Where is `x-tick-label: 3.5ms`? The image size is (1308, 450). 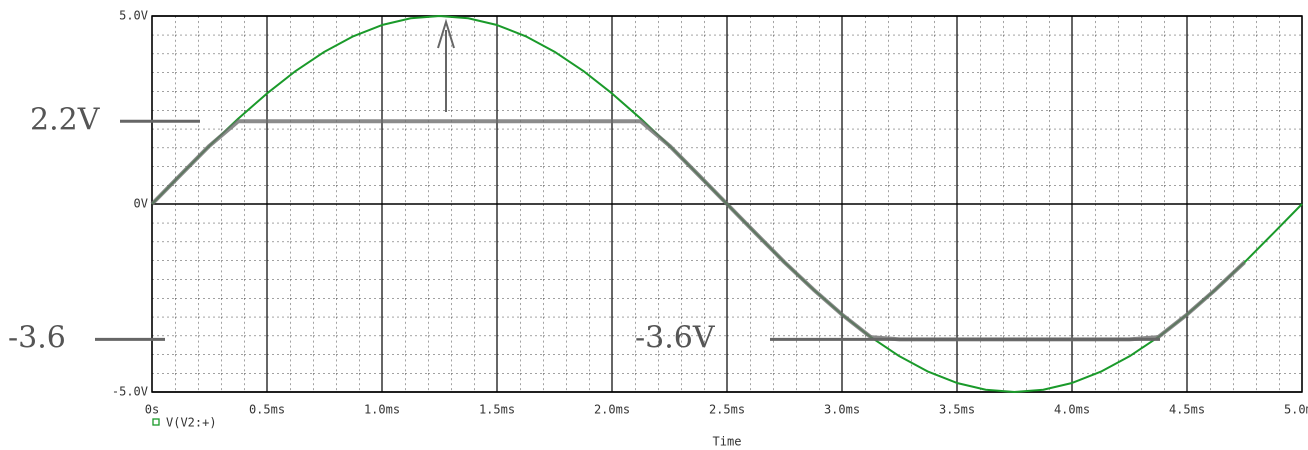 x-tick-label: 3.5ms is located at coordinates (957, 410).